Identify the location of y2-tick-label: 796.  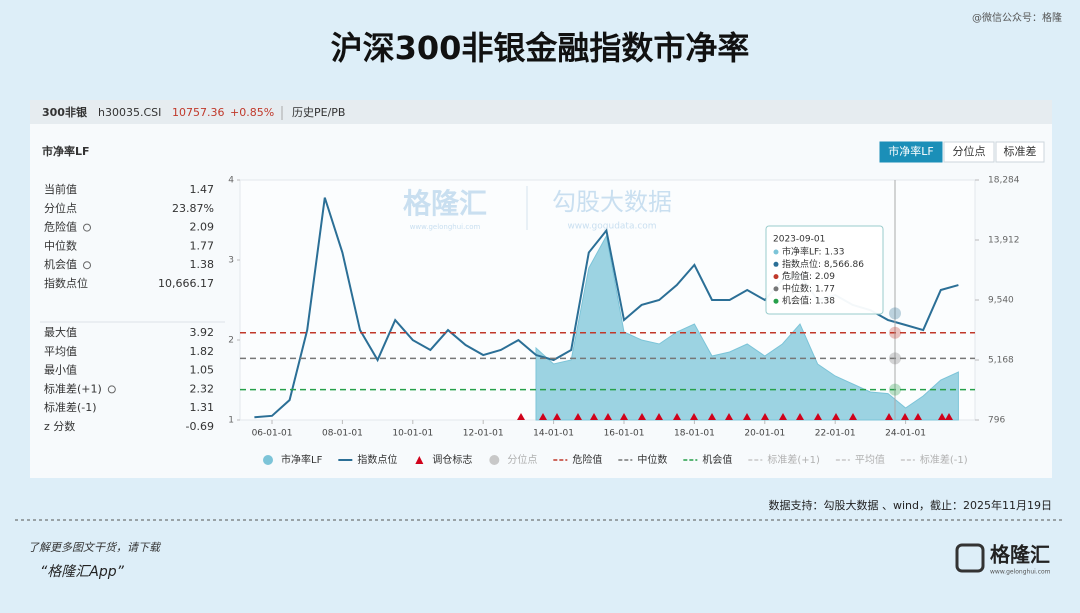
(996, 421).